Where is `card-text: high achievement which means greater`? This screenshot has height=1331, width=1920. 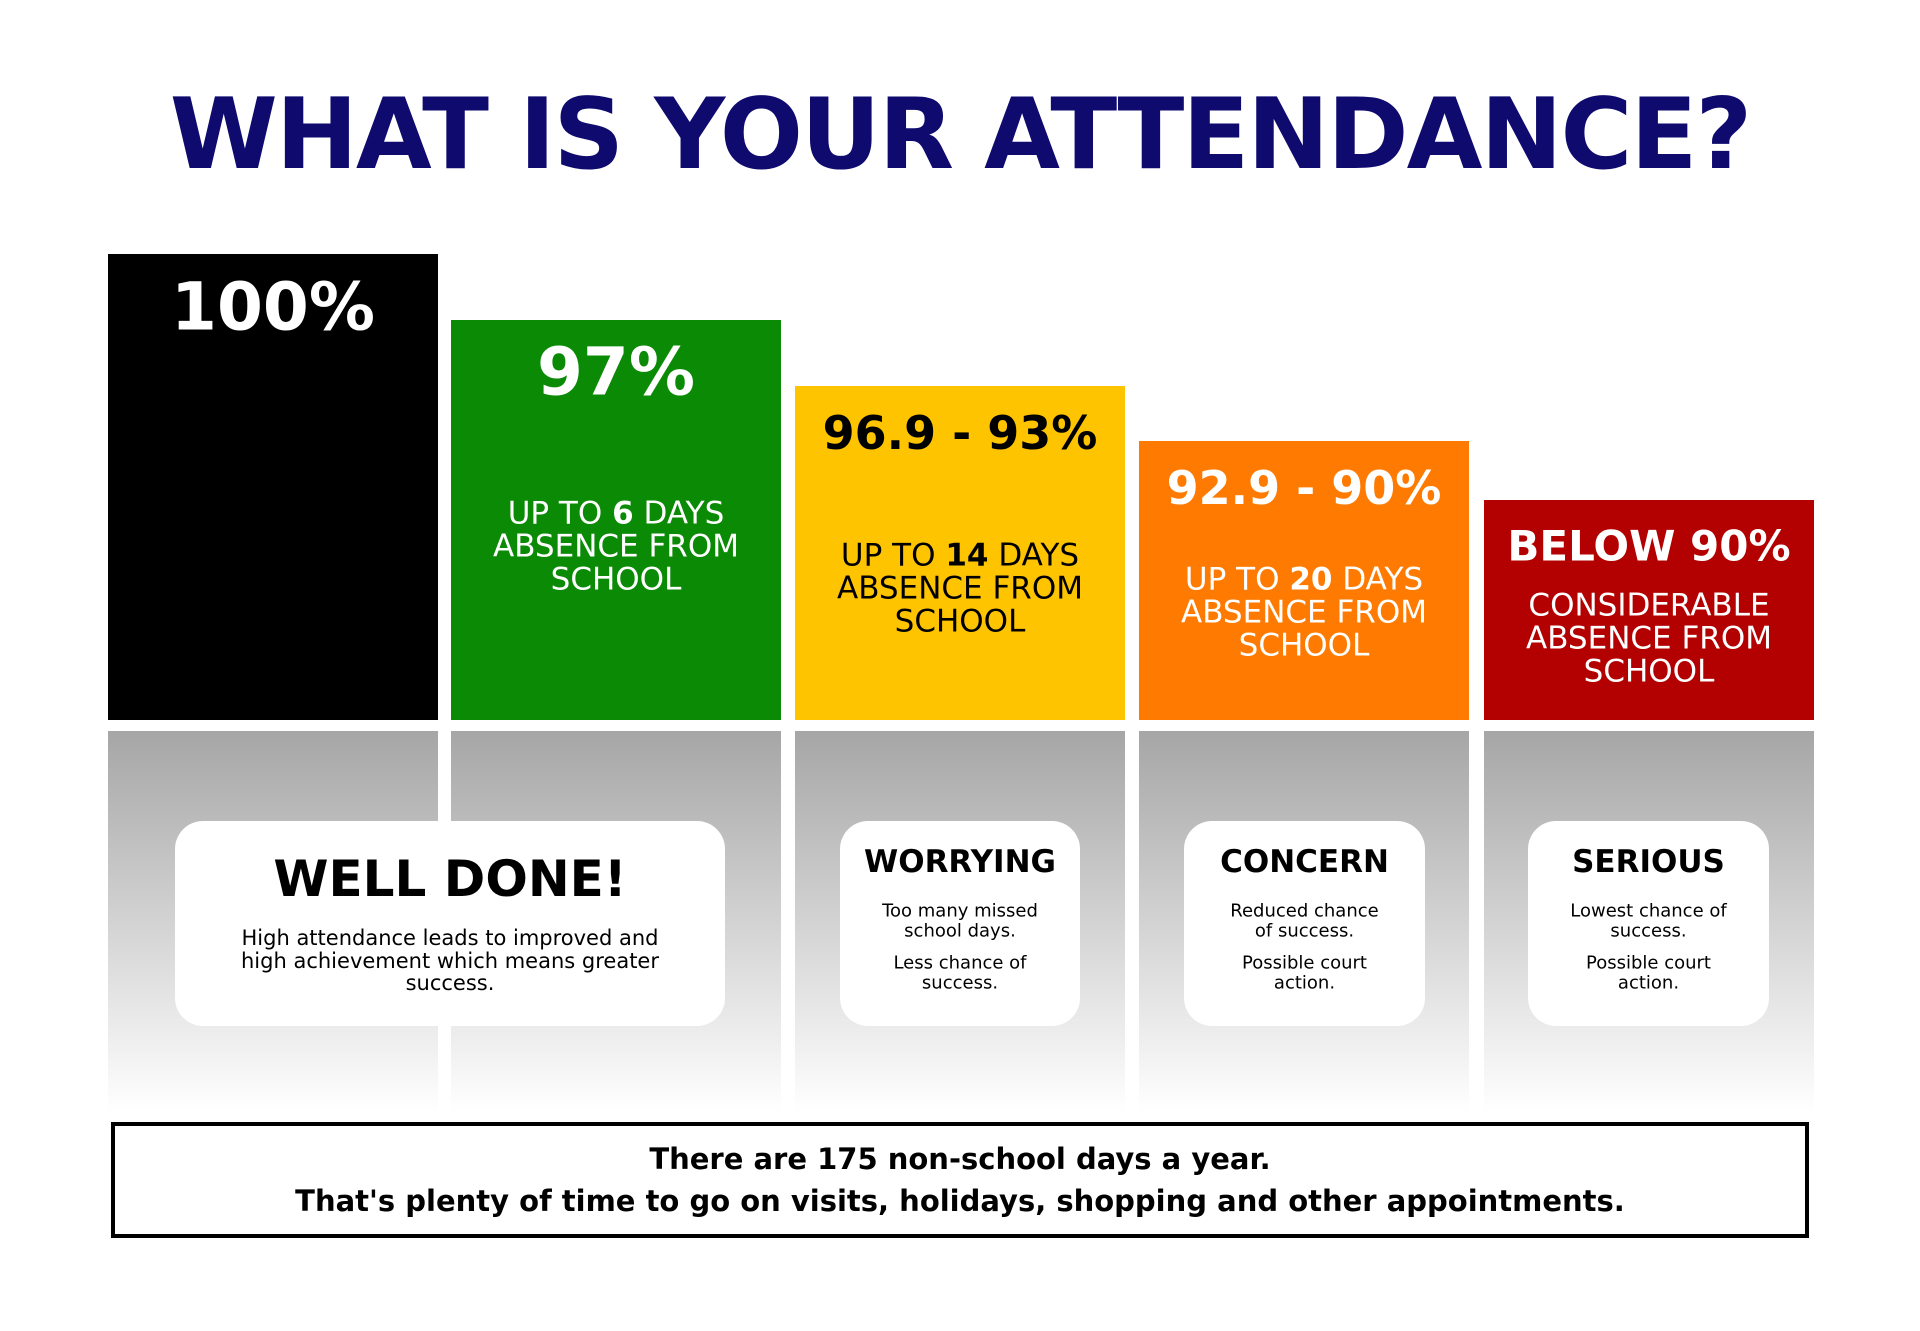
card-text: high achievement which means greater is located at coordinates (450, 960).